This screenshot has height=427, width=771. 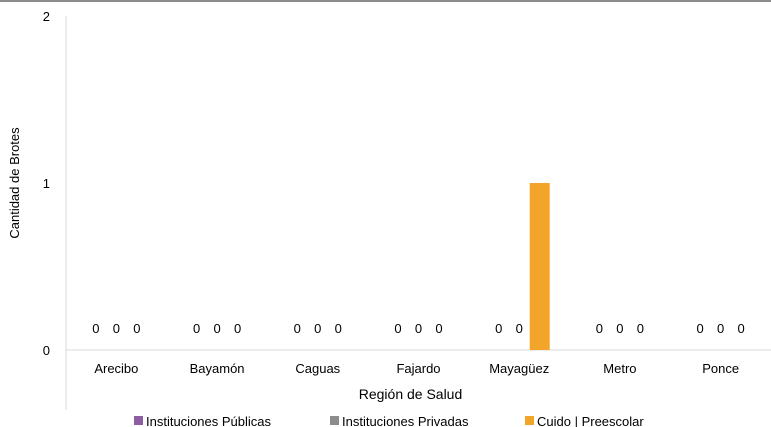 I want to click on x-axis-label: Región de Salud, so click(x=411, y=394).